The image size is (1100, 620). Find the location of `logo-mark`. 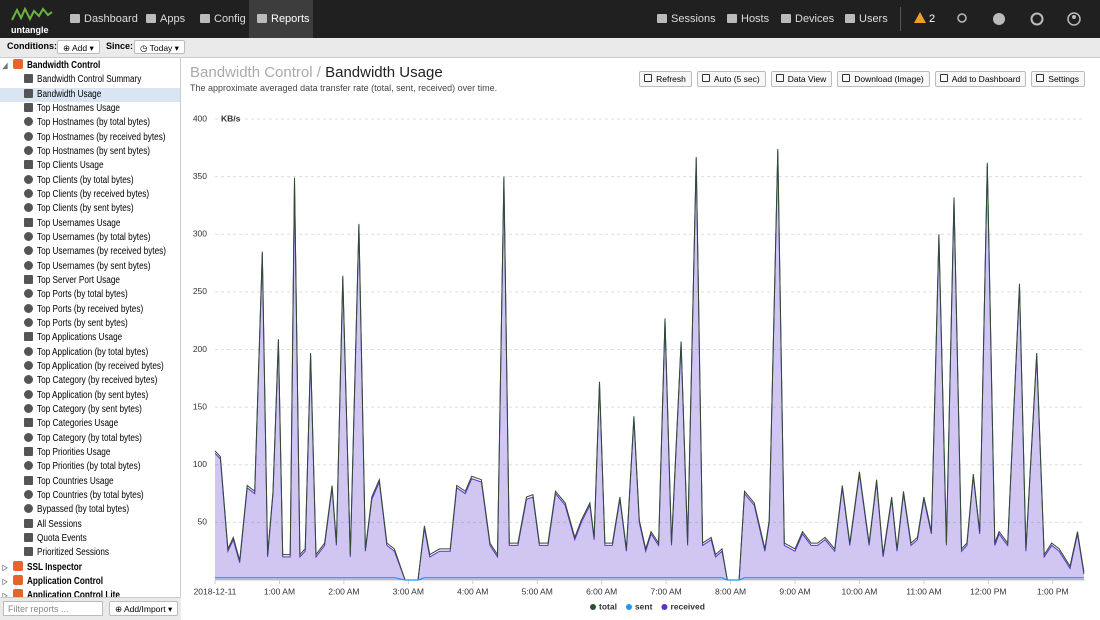

logo-mark is located at coordinates (32, 14).